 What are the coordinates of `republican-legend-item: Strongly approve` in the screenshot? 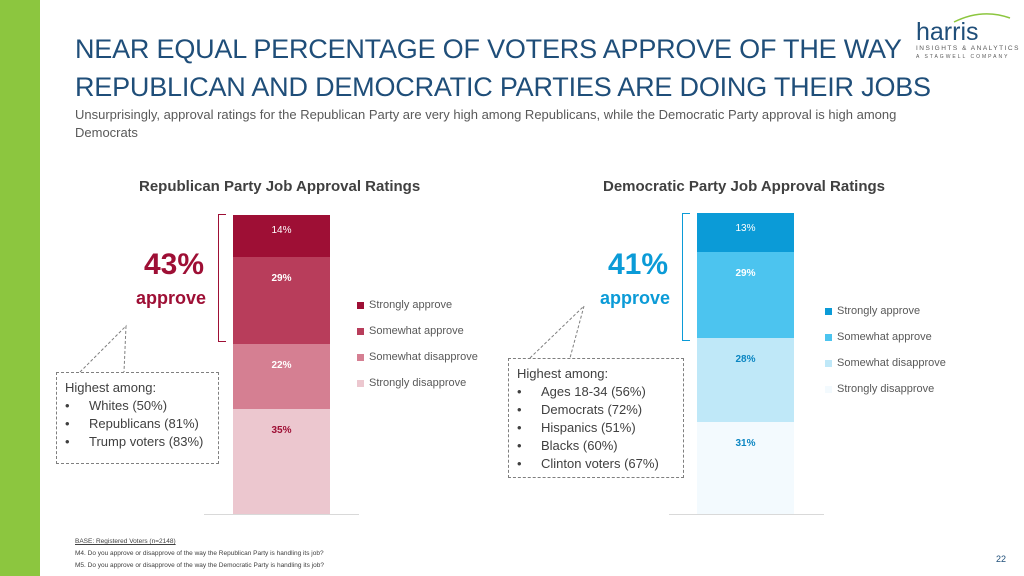 It's located at (417, 305).